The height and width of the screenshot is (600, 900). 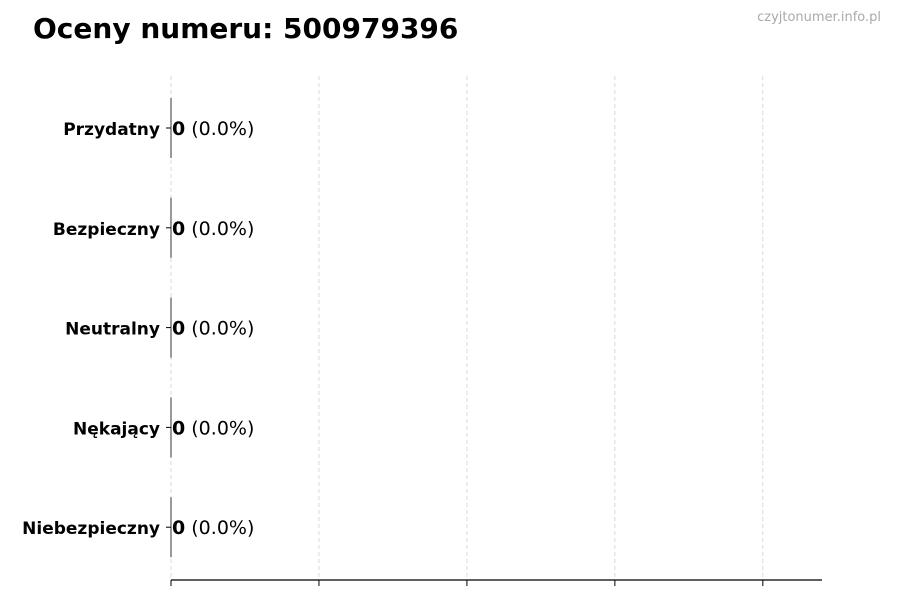 What do you see at coordinates (91, 529) in the screenshot?
I see `y-tick-label: Niebezpieczny` at bounding box center [91, 529].